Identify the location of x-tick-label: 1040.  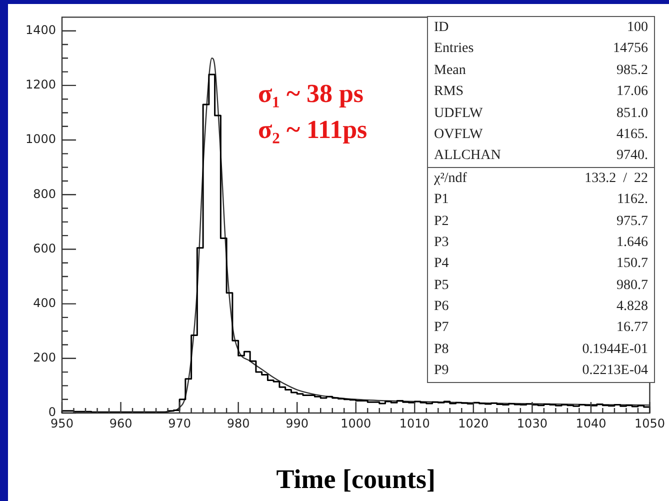
(591, 423).